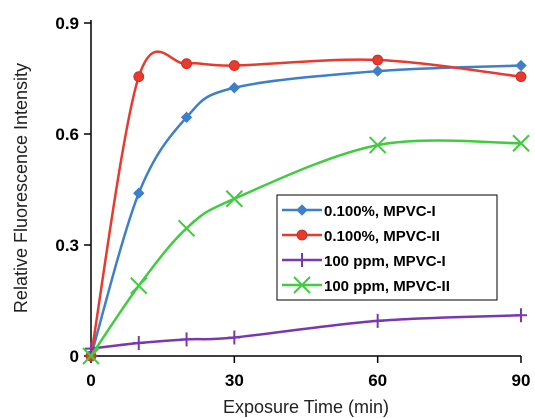 The width and height of the screenshot is (535, 418). What do you see at coordinates (234, 380) in the screenshot?
I see `x-tick-label: 30` at bounding box center [234, 380].